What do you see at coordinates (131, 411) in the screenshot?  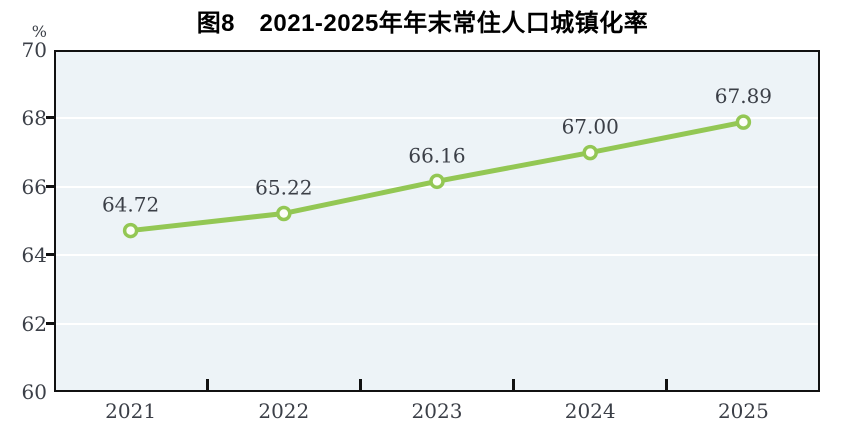 I see `x-tick-label-2021: 2021` at bounding box center [131, 411].